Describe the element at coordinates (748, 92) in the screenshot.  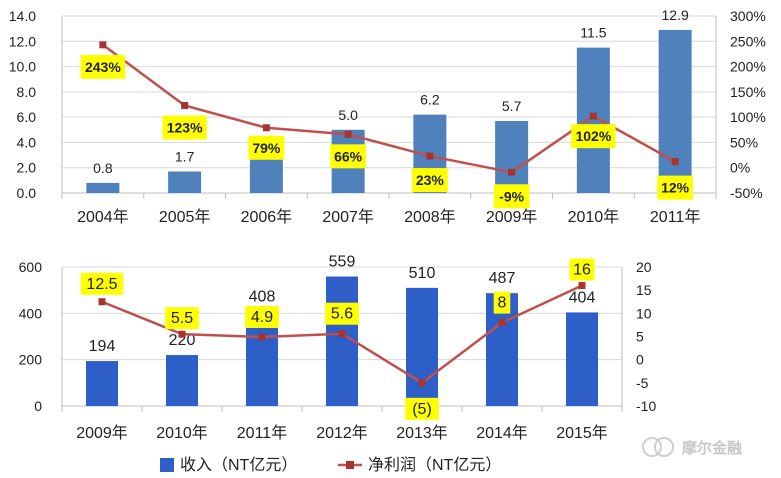
I see `y-right-tick-label: 150%` at that location.